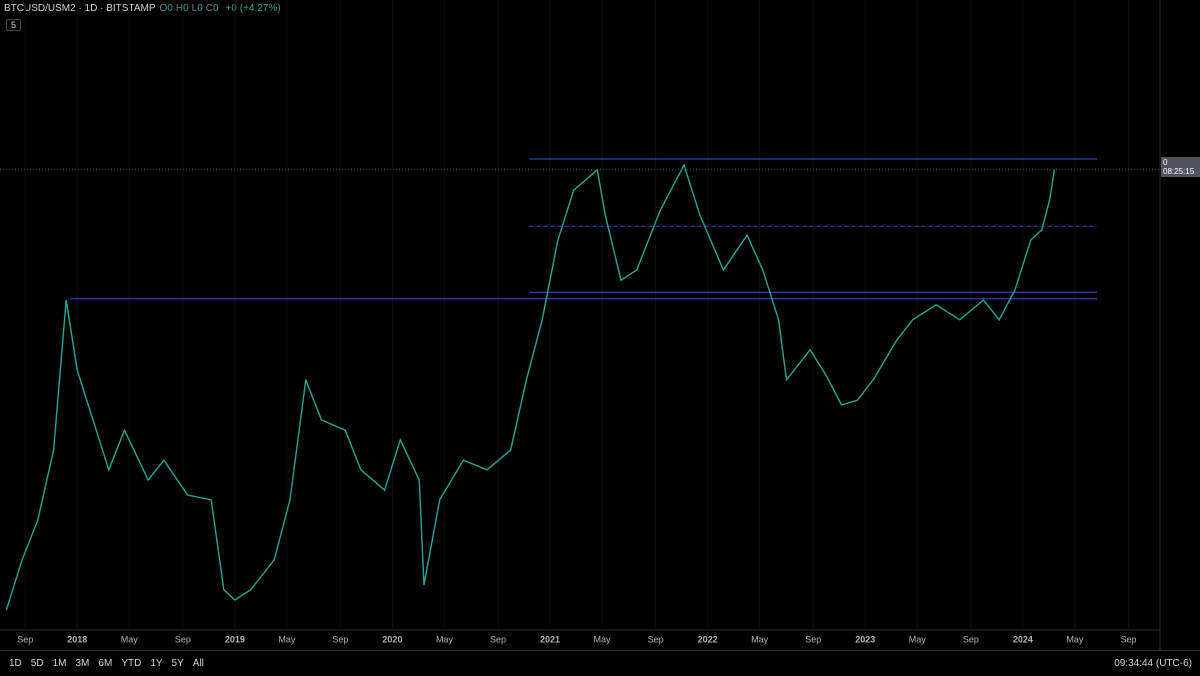 This screenshot has height=676, width=1200. Describe the element at coordinates (163, 8) in the screenshot. I see `ohlc-key: O` at that location.